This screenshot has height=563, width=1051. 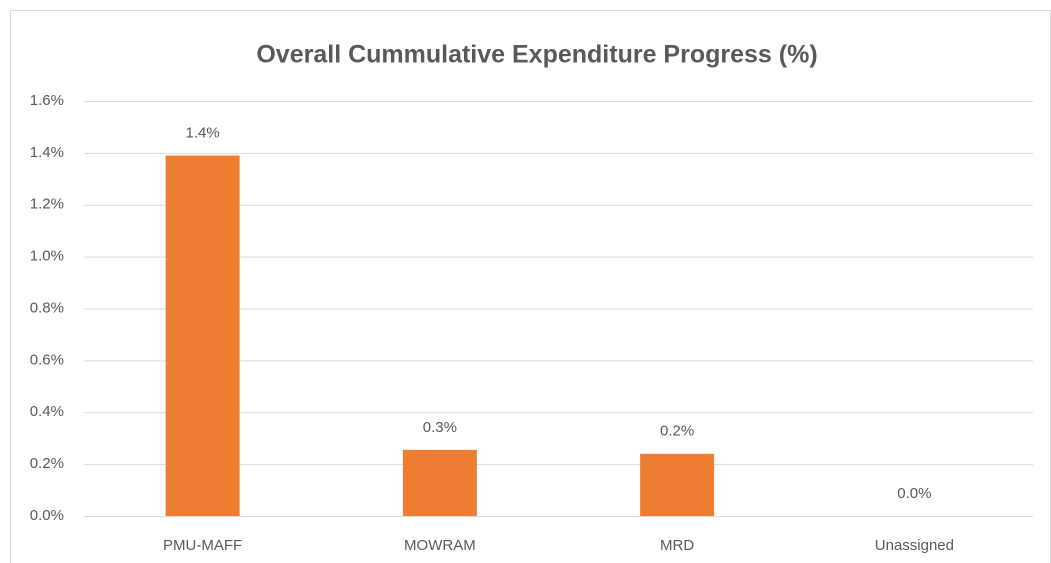 I want to click on y-tick-label: 1.4%, so click(x=47, y=152).